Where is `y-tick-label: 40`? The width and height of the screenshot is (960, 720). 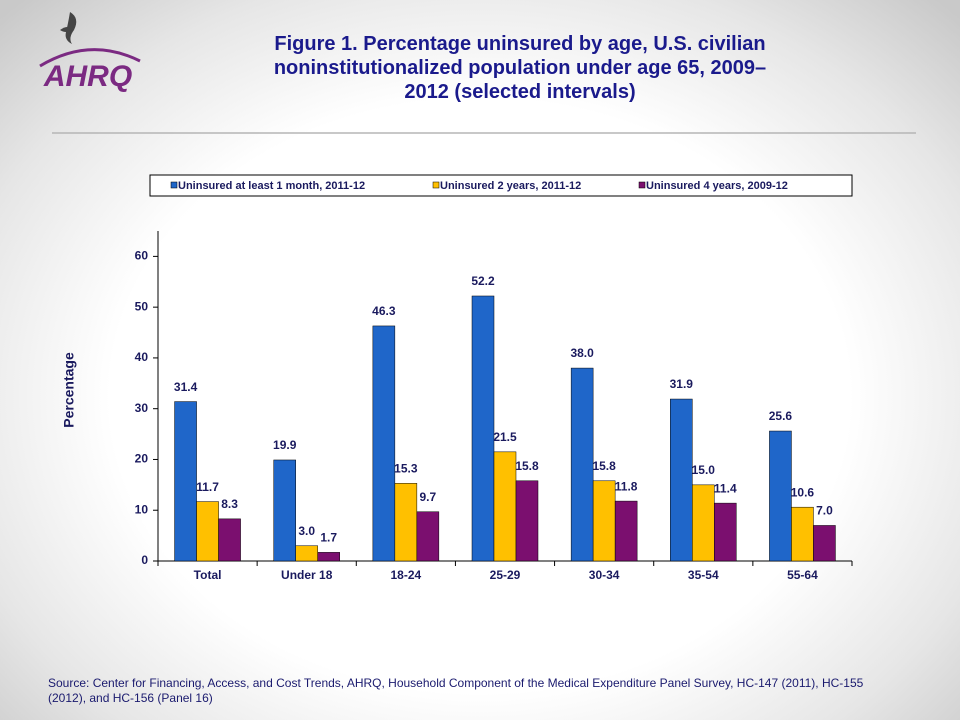
y-tick-label: 40 is located at coordinates (142, 357).